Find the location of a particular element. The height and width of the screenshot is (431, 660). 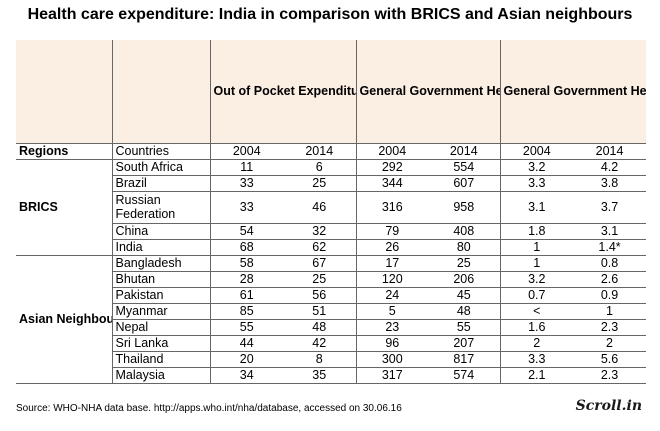

value-cell: 120 is located at coordinates (392, 279).